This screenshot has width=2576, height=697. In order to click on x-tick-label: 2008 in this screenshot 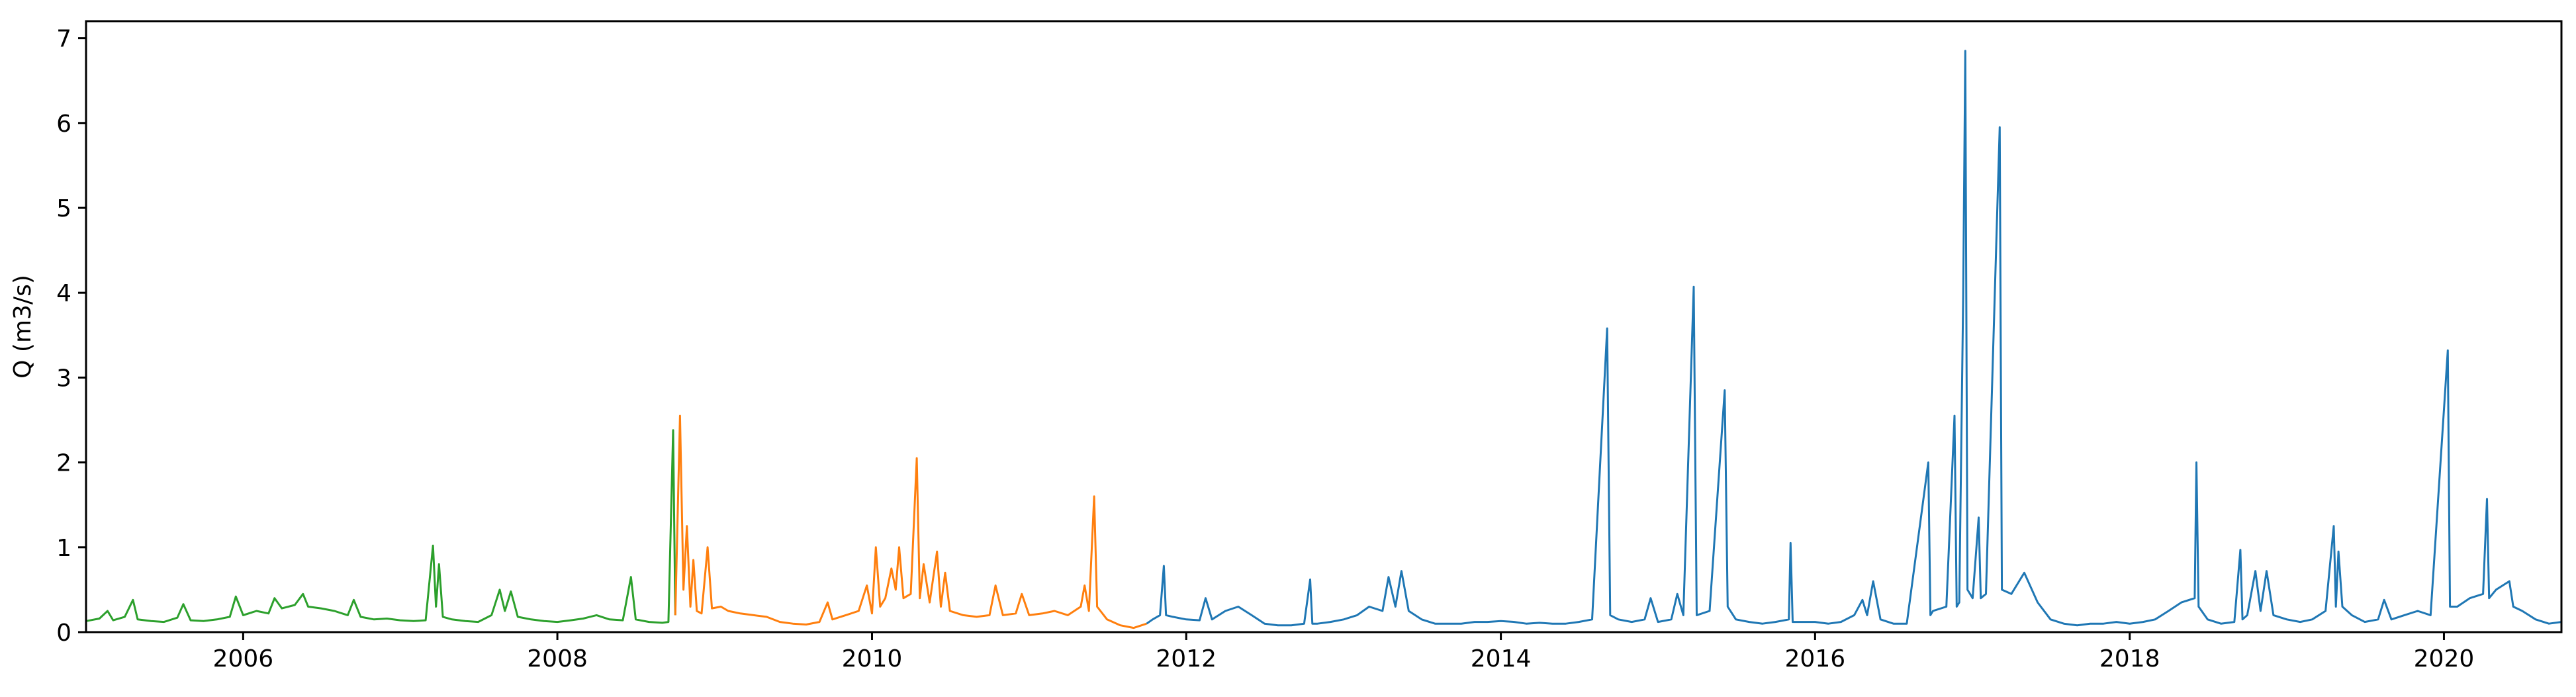, I will do `click(557, 659)`.